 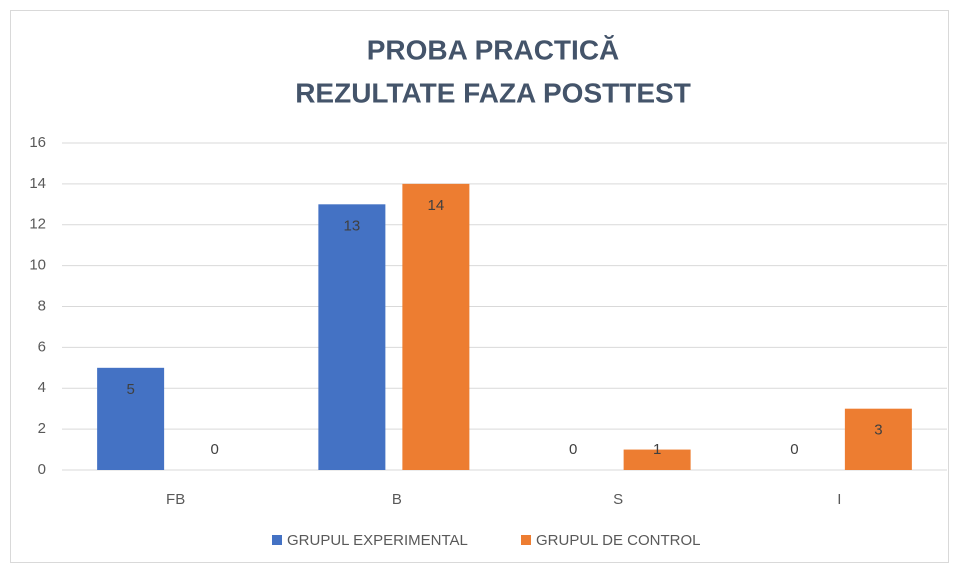 I want to click on data-label: 14, so click(x=436, y=205).